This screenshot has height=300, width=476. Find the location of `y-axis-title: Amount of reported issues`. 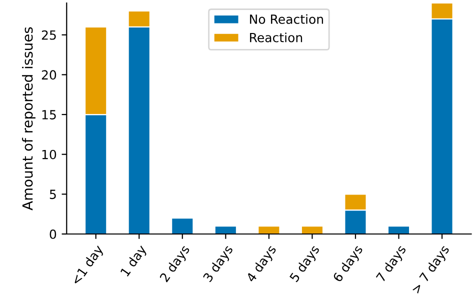

y-axis-title: Amount of reported issues is located at coordinates (29, 118).